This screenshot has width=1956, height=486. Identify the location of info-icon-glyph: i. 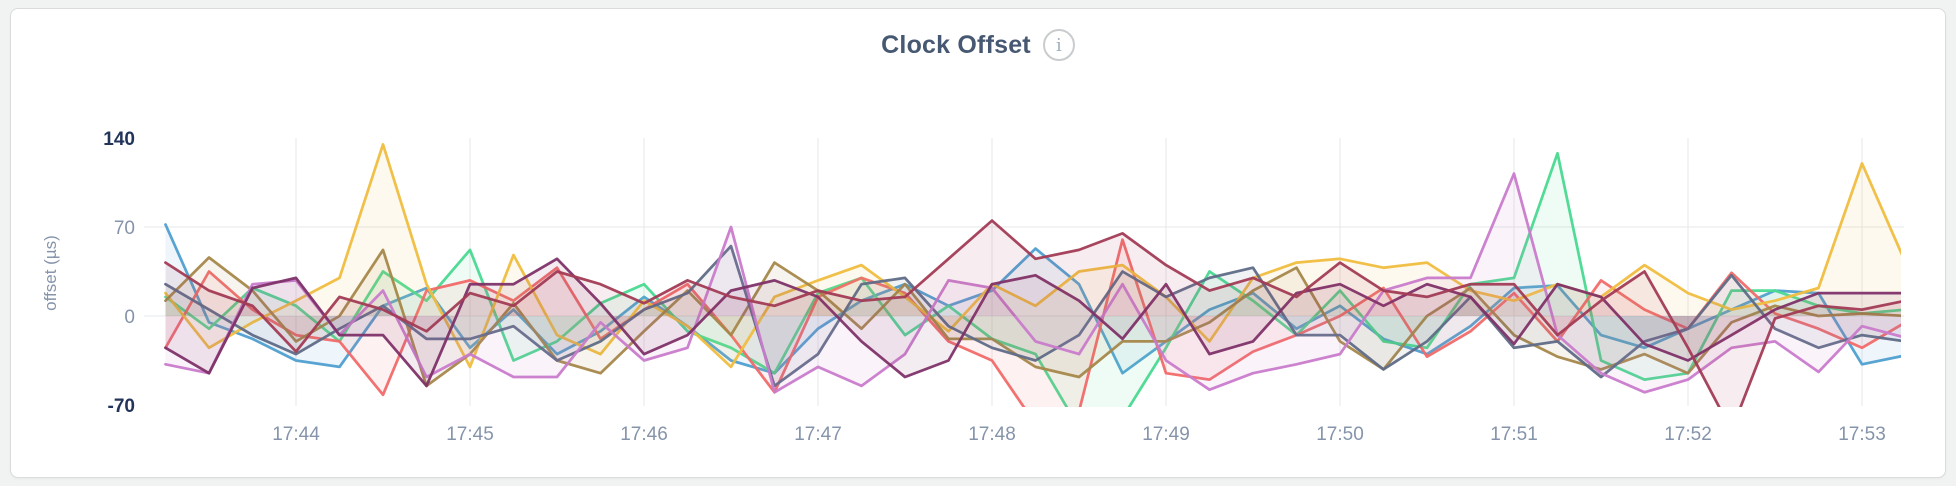
(1058, 45).